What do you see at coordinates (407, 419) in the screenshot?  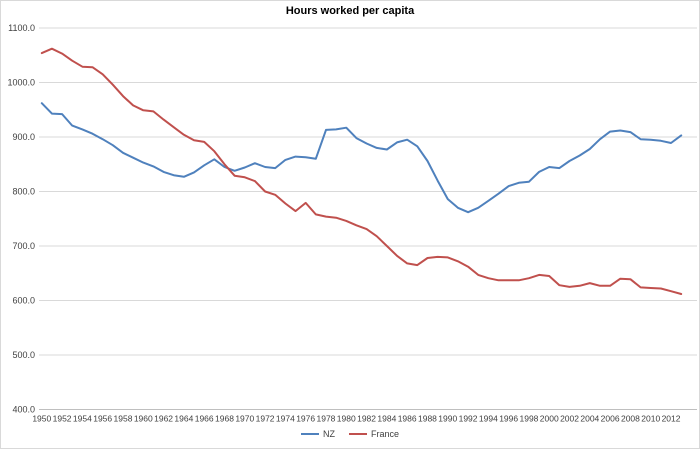 I see `x-tick-label-1986: 1986` at bounding box center [407, 419].